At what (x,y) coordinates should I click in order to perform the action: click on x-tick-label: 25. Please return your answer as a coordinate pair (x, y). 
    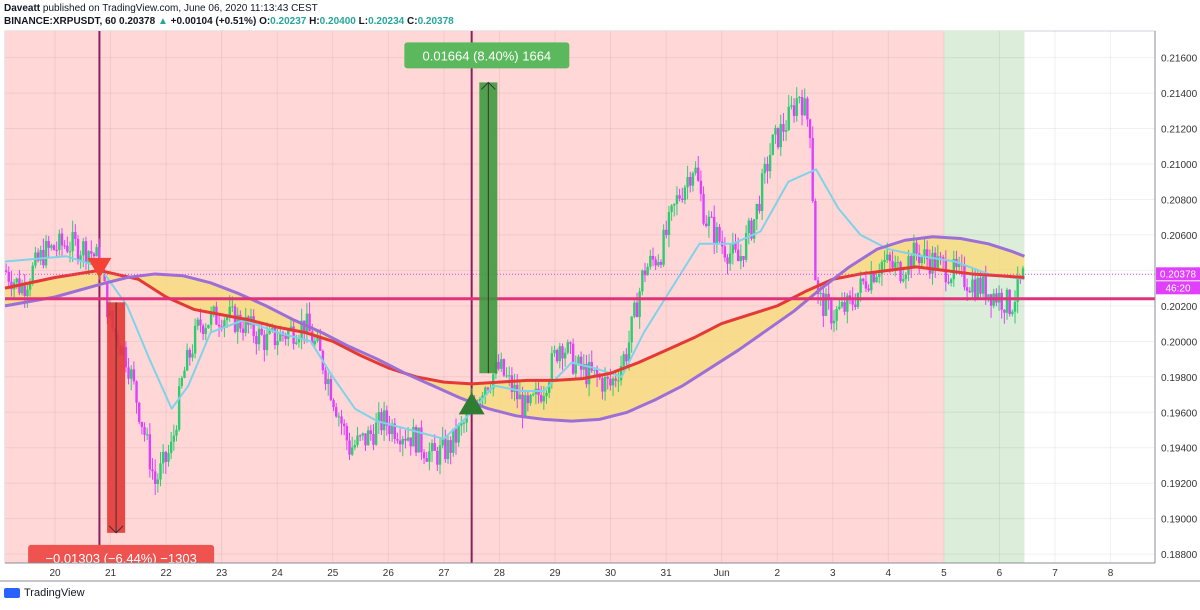
    Looking at the image, I should click on (333, 573).